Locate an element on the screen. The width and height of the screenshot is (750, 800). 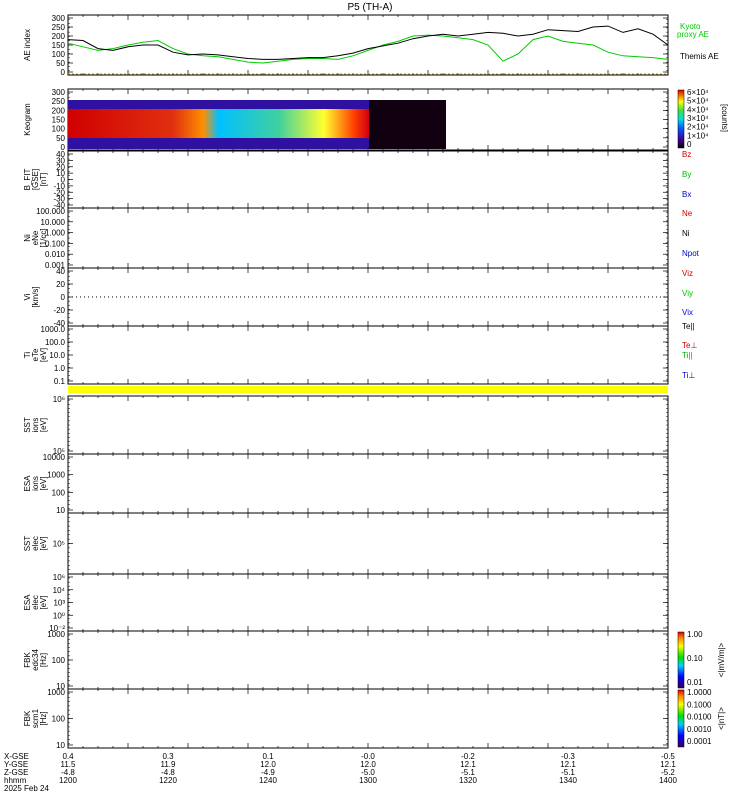
xaxis-row-label: hhmm is located at coordinates (15, 780).